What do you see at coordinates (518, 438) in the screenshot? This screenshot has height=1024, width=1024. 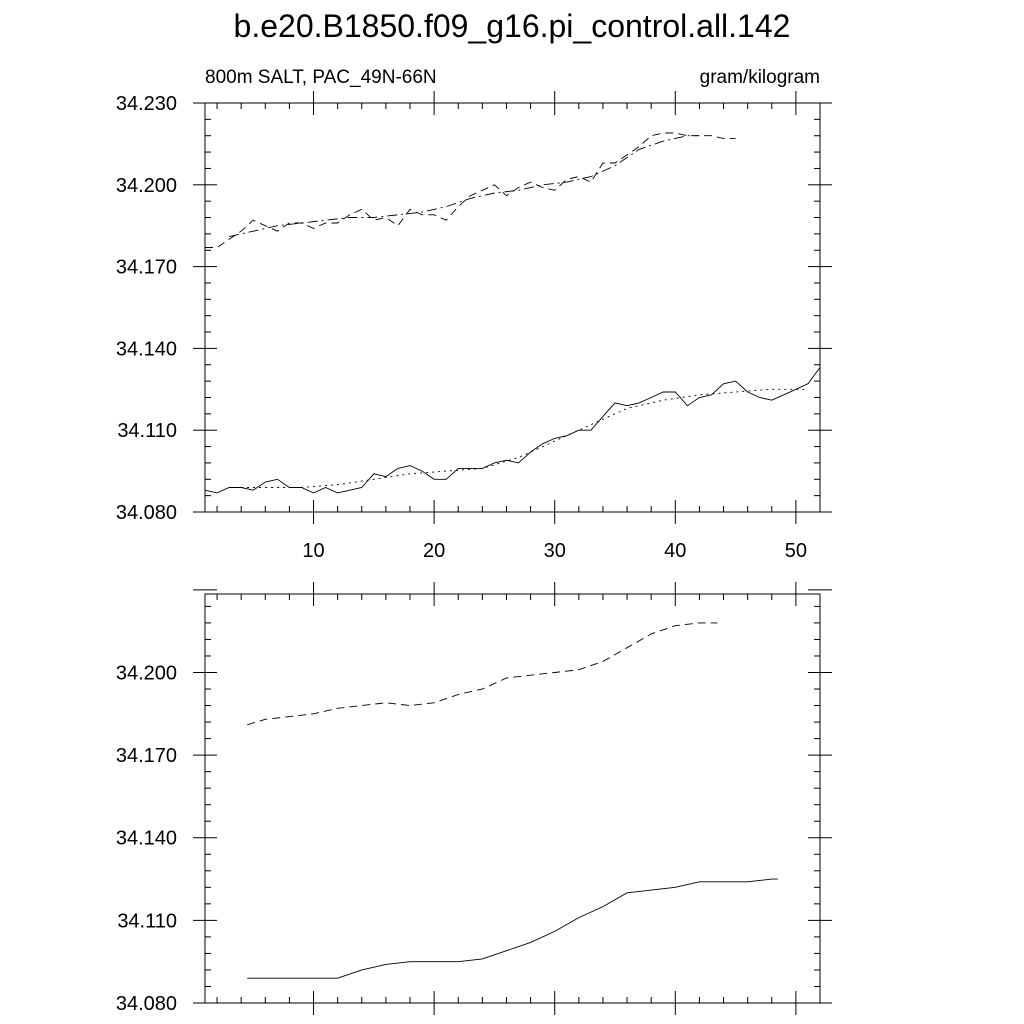 I see `series-line-dot` at bounding box center [518, 438].